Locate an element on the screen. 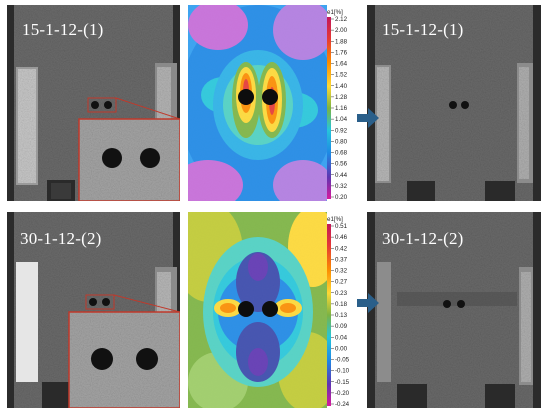 The width and height of the screenshot is (550, 409). top-scale-tick-label: 1.04 is located at coordinates (341, 119).